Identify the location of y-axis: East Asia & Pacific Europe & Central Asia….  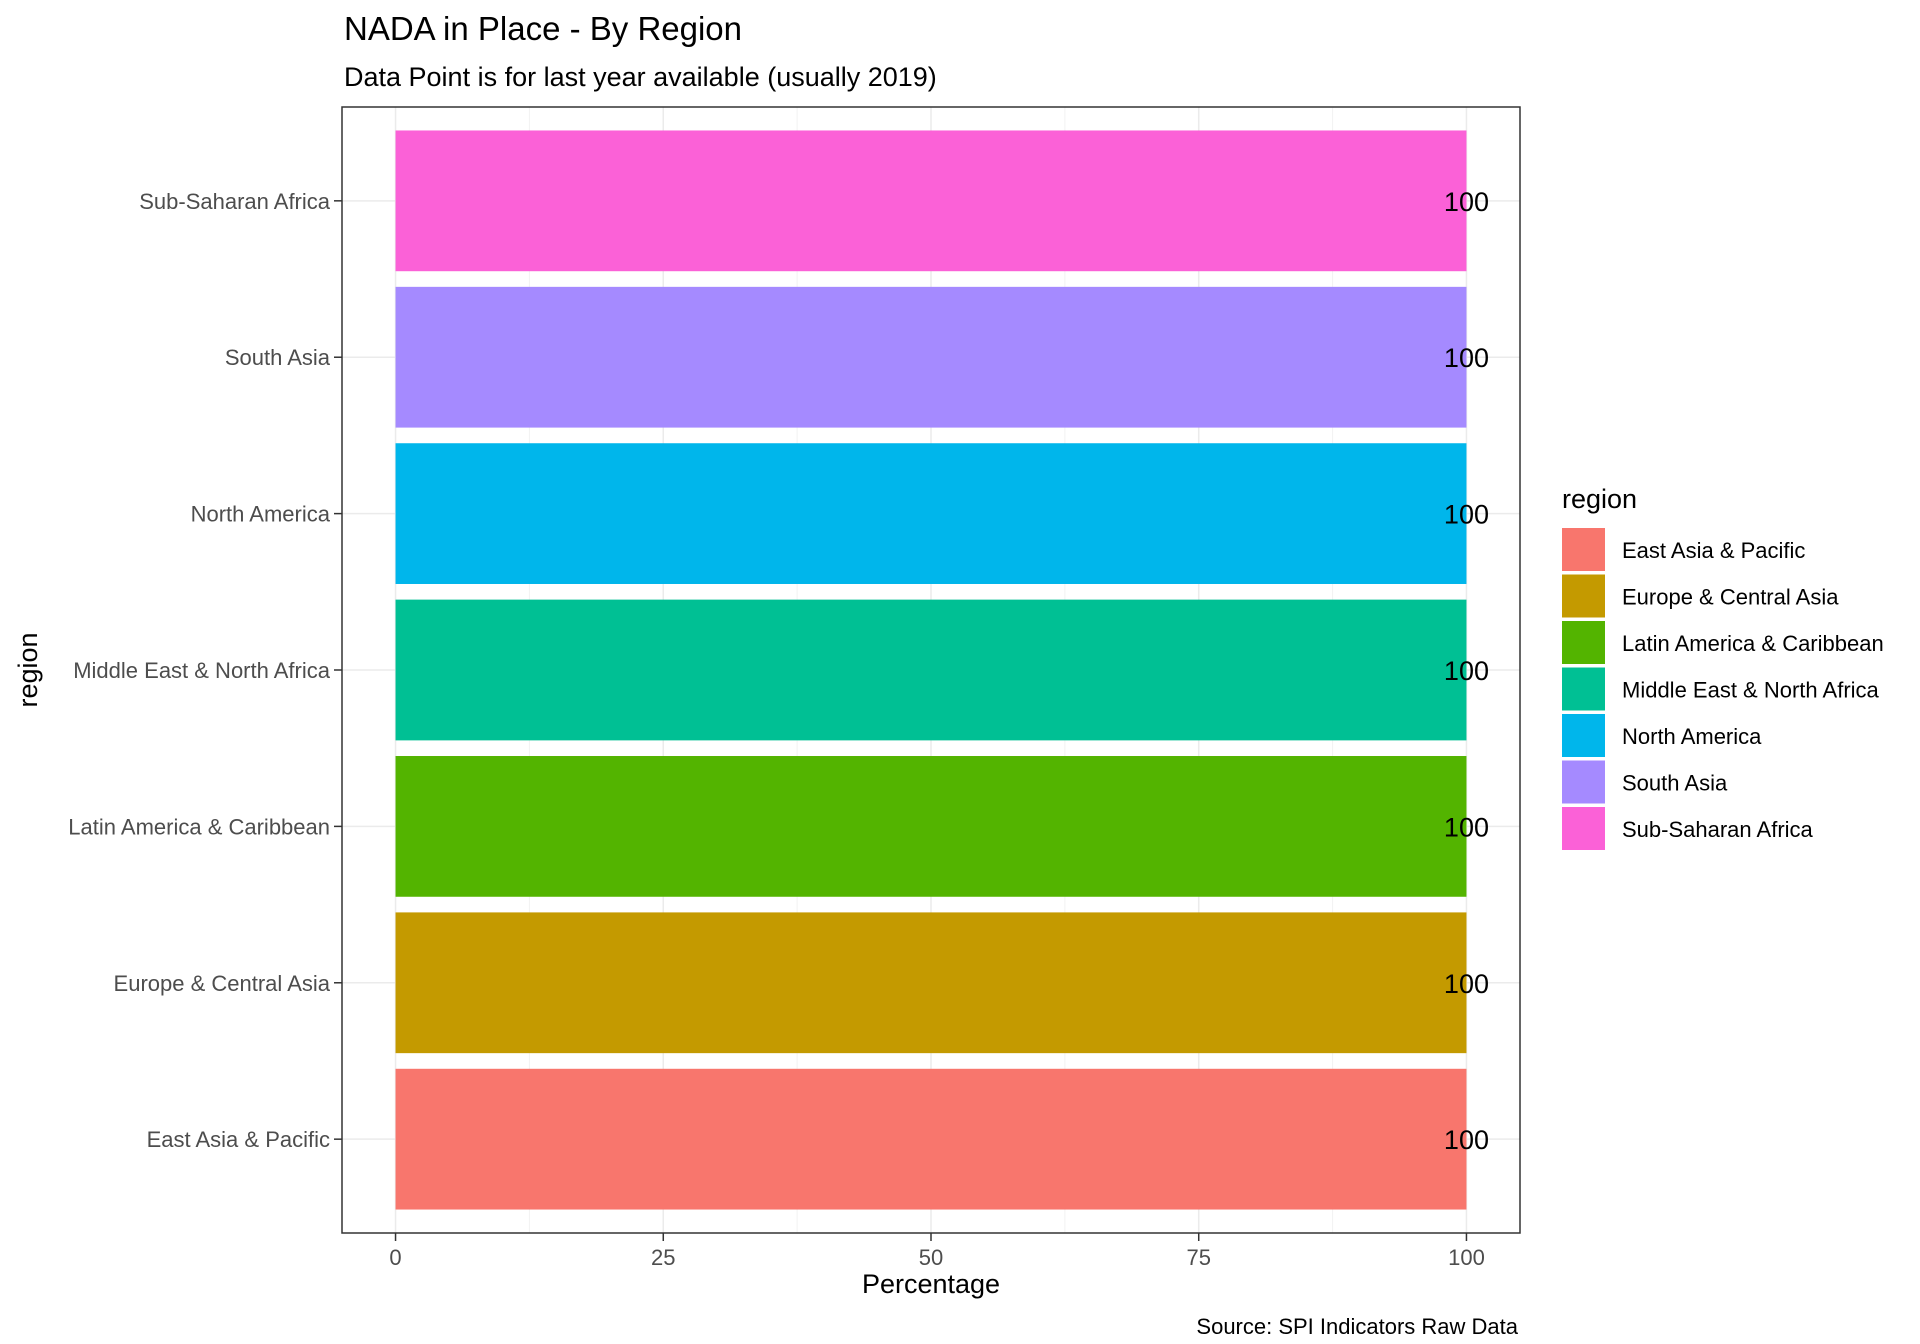
(205, 670).